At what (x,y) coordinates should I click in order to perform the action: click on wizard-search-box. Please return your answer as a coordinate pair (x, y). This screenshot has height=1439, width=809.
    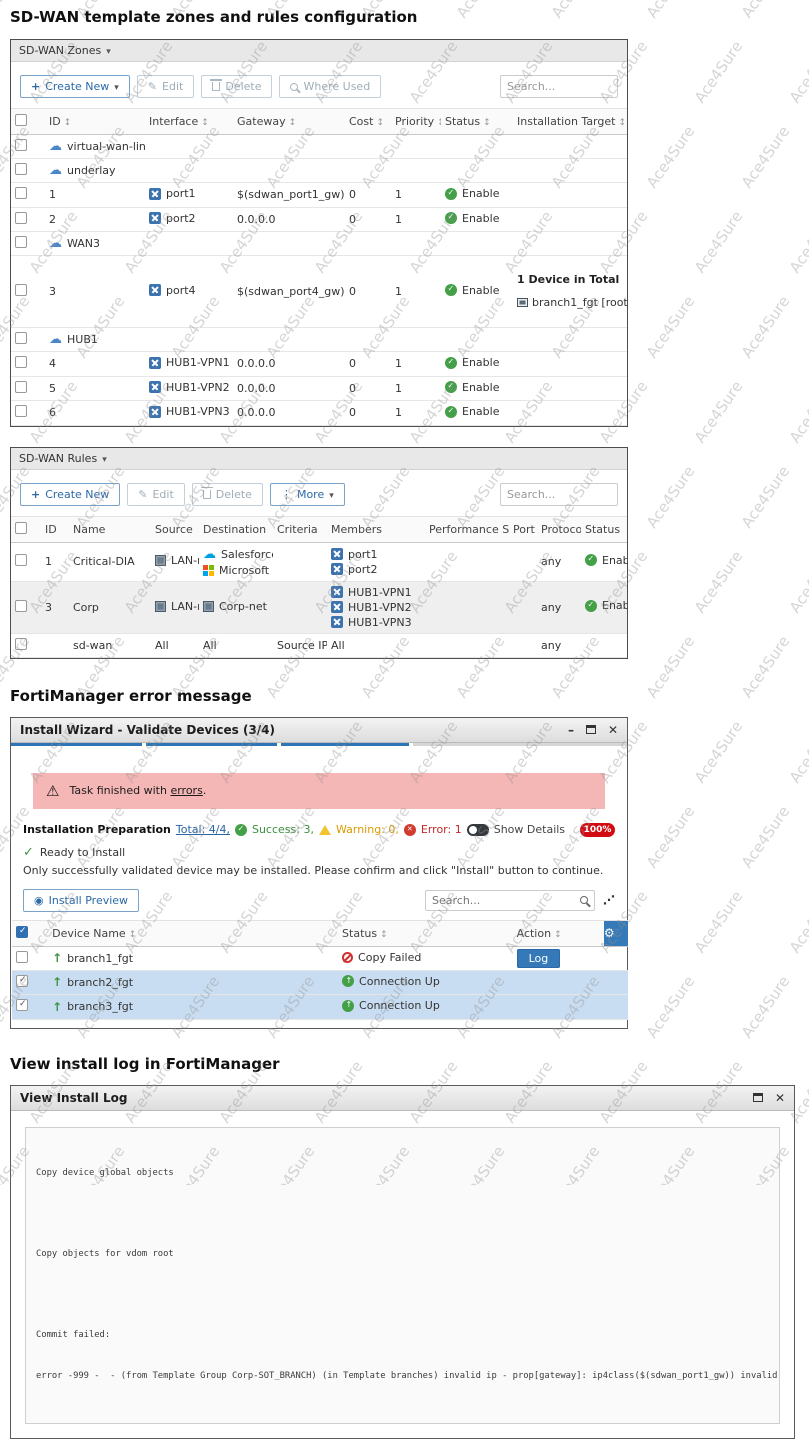
    Looking at the image, I should click on (510, 900).